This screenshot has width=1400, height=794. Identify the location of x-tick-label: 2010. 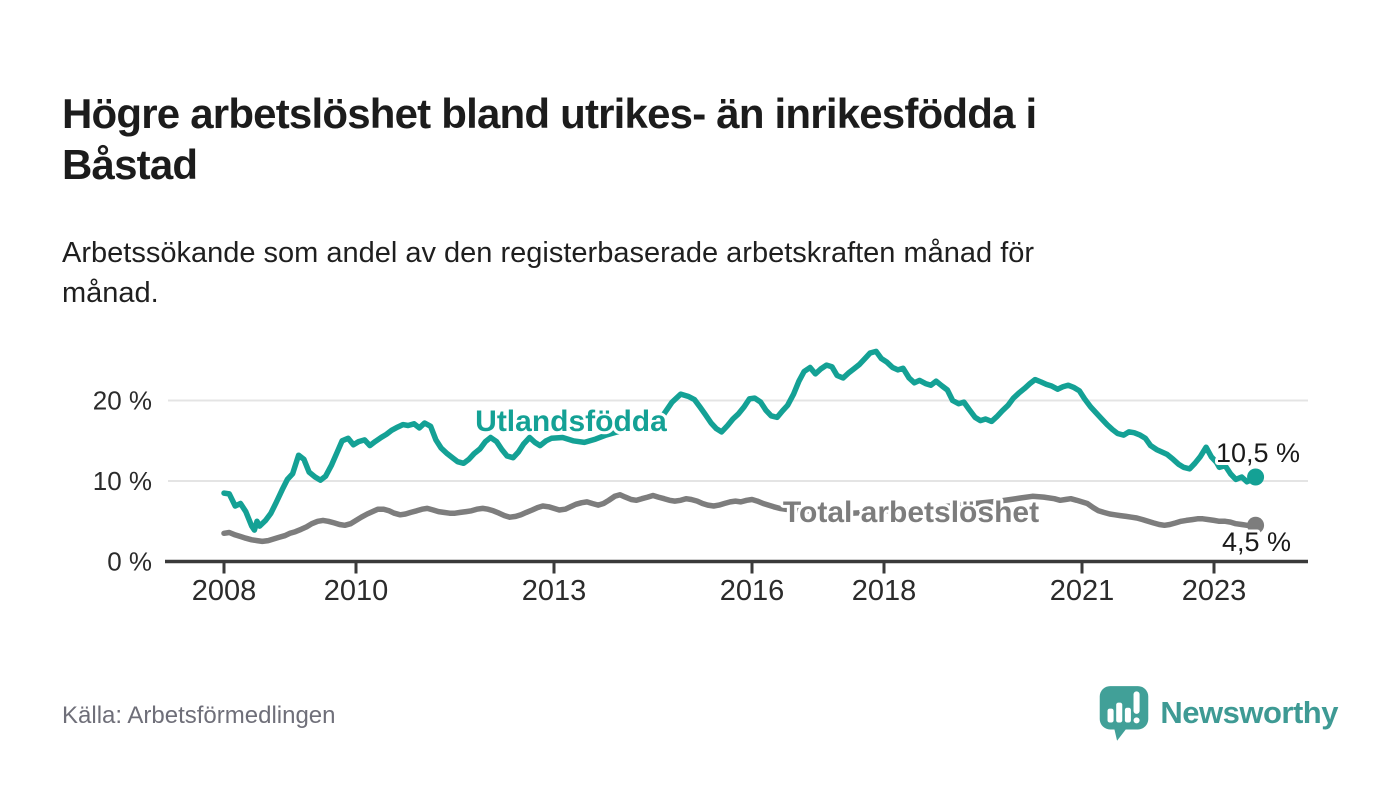
(356, 591).